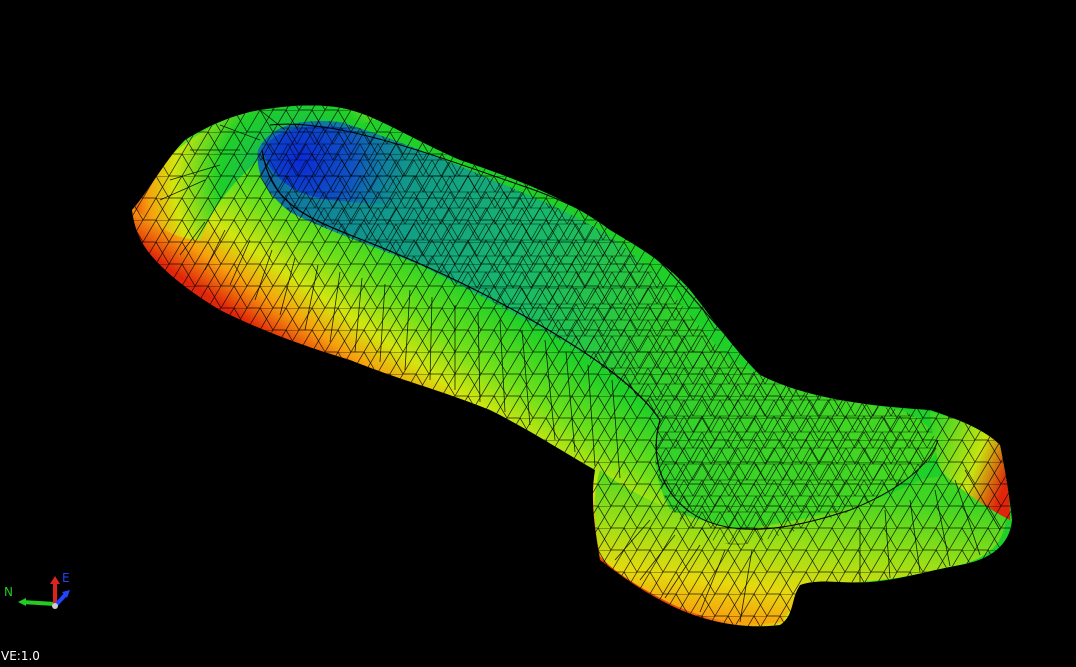 This screenshot has height=667, width=1076. Describe the element at coordinates (20, 656) in the screenshot. I see `vertical-exaggeration-label: VE:1.0` at that location.